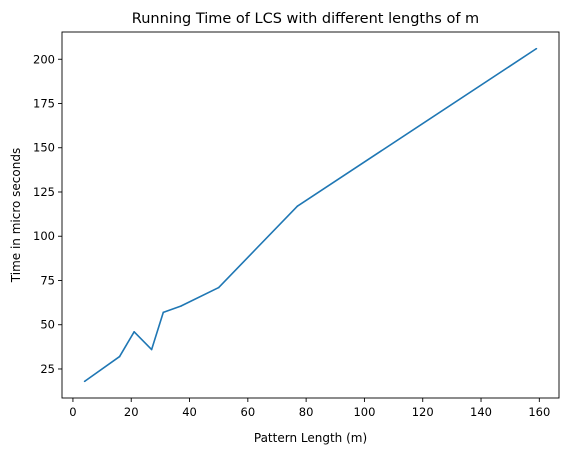  Describe the element at coordinates (306, 412) in the screenshot. I see `x-tick-label: 80` at that location.